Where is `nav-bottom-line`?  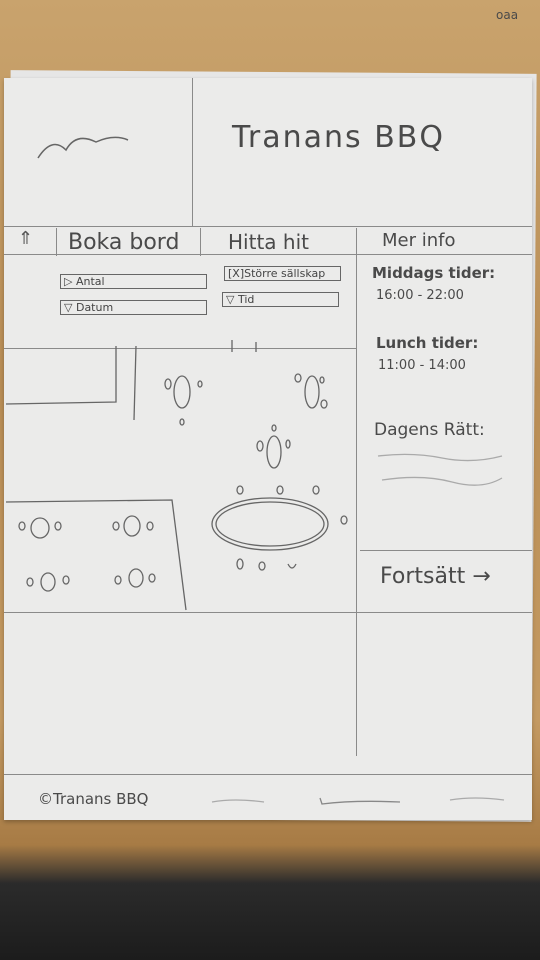 nav-bottom-line is located at coordinates (268, 254).